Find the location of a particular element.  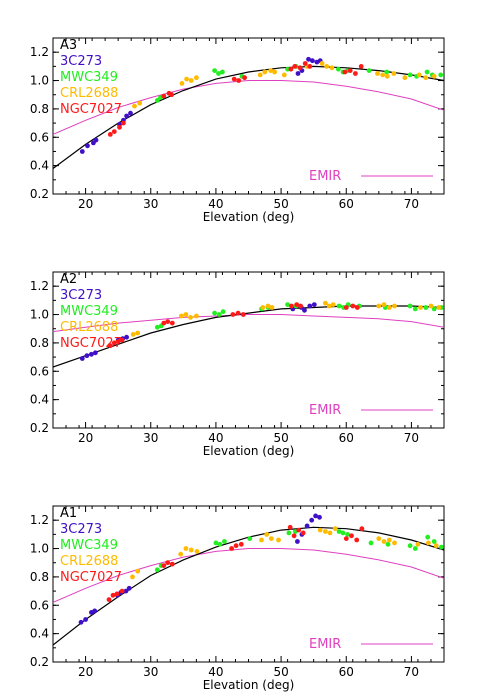

x-tick-label: 50 is located at coordinates (280, 204).